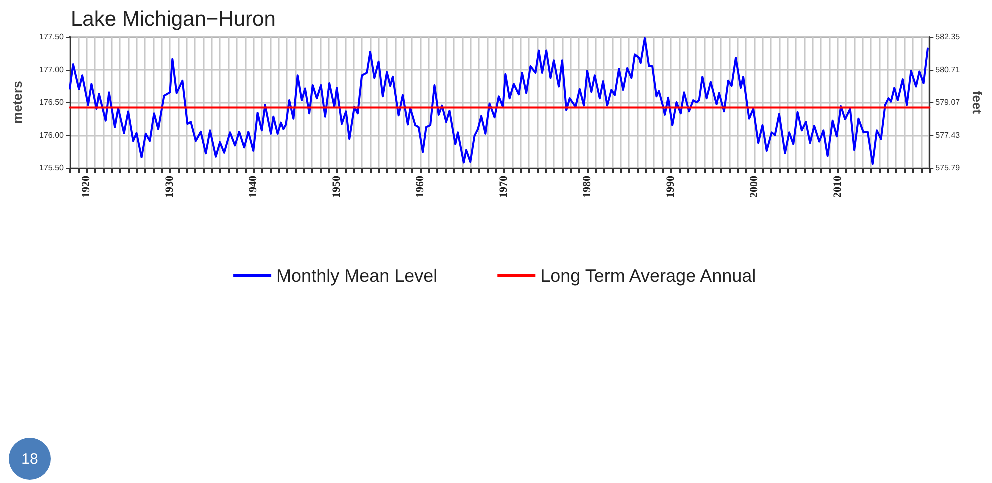  Describe the element at coordinates (948, 37) in the screenshot. I see `y2-tick-label: 582.35` at that location.